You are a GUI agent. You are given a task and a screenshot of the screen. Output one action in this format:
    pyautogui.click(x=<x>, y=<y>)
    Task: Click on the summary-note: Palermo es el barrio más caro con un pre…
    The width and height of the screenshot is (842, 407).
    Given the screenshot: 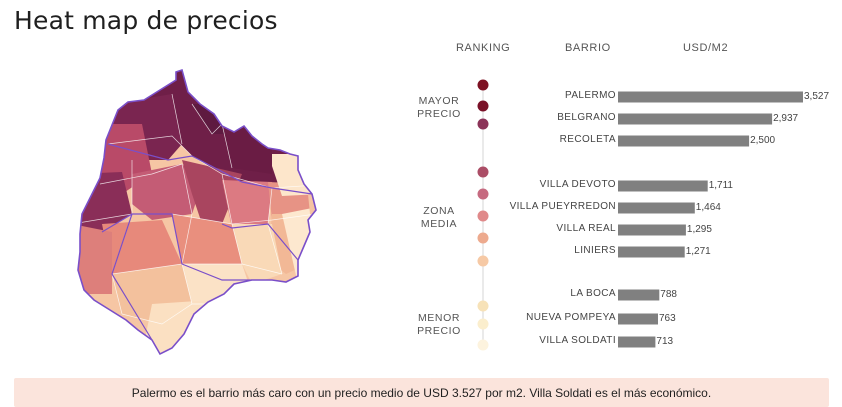 What is the action you would take?
    pyautogui.click(x=421, y=392)
    